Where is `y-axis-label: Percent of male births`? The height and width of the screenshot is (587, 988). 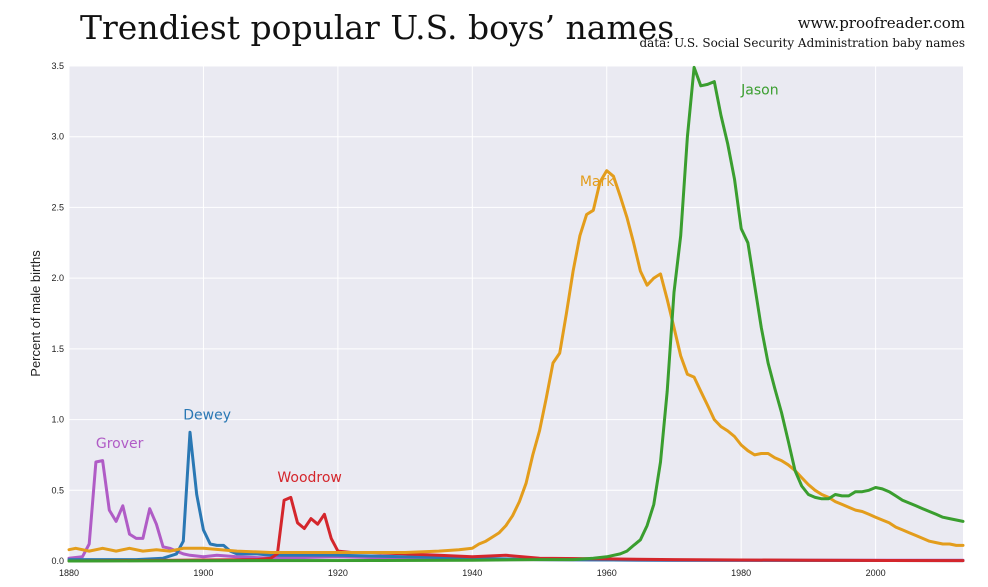 y-axis-label: Percent of male births is located at coordinates (35, 313).